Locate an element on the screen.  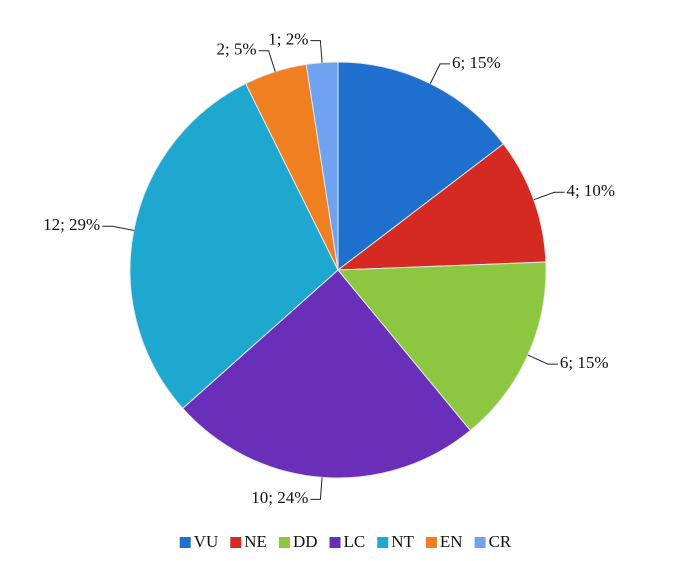
legend-label: CR is located at coordinates (500, 541).